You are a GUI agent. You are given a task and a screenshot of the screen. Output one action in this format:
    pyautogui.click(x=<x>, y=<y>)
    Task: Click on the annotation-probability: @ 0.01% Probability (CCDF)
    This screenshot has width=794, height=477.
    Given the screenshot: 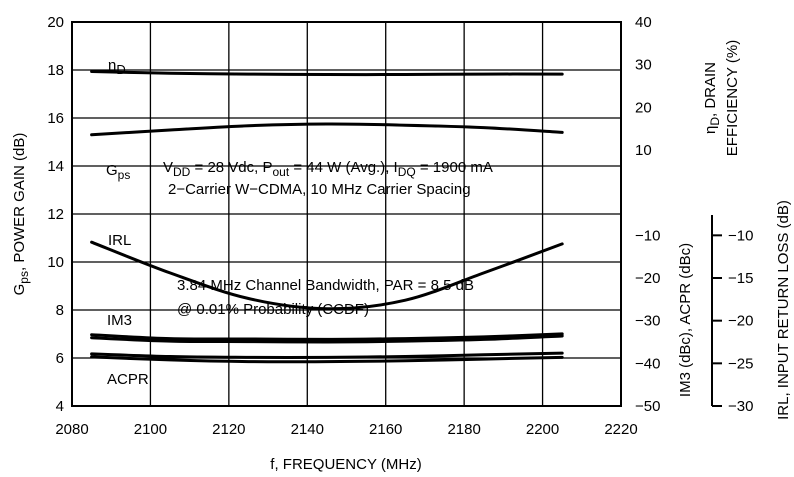 What is the action you would take?
    pyautogui.click(x=273, y=309)
    